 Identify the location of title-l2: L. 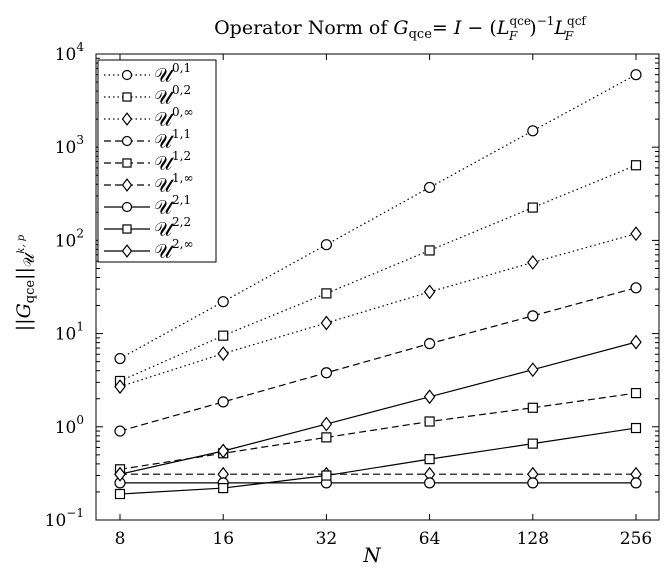
(560, 28).